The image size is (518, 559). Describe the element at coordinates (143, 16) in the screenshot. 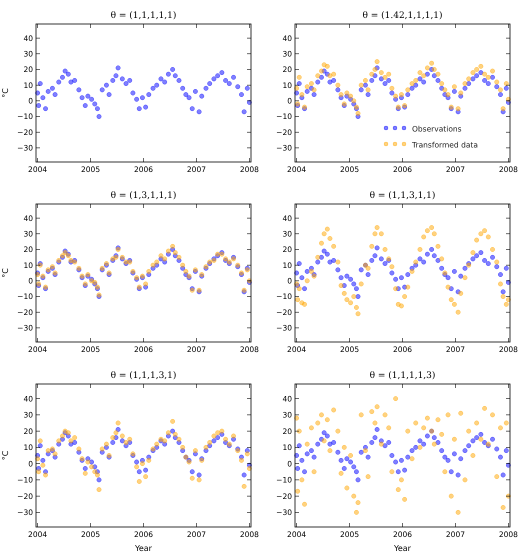

I see `chart-title: θ = (1,1,1,1,1)` at that location.